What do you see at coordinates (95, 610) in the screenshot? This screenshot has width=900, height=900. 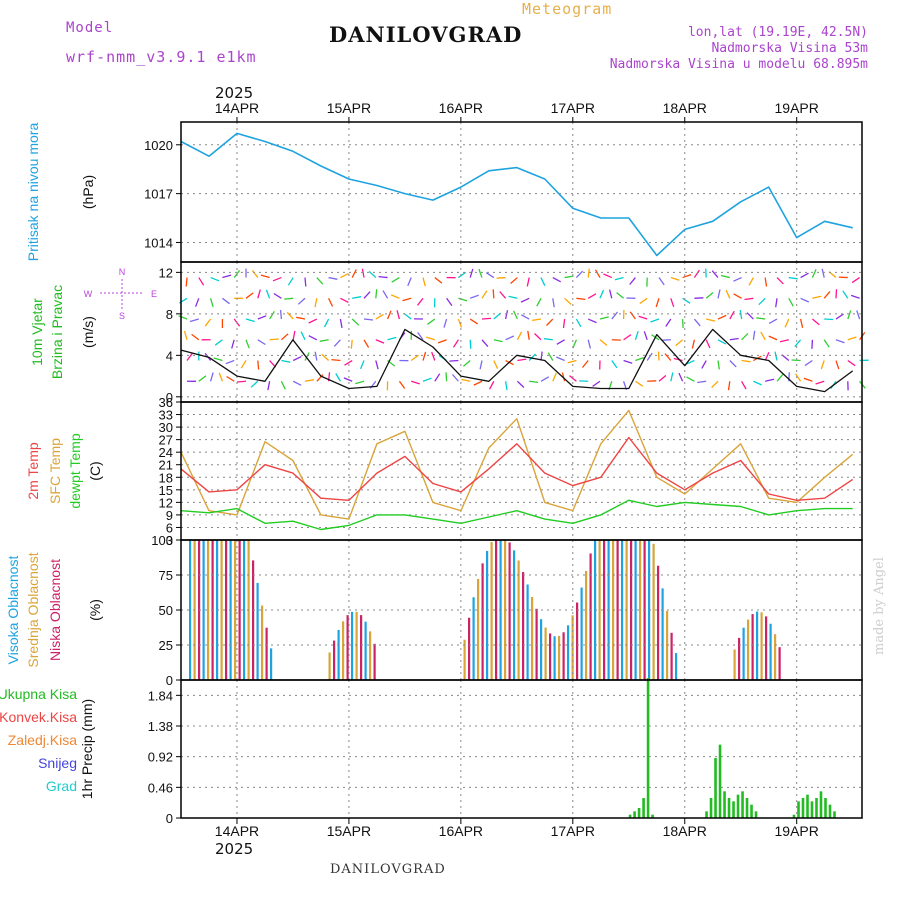 I see `cloud-unit-label: (%)` at bounding box center [95, 610].